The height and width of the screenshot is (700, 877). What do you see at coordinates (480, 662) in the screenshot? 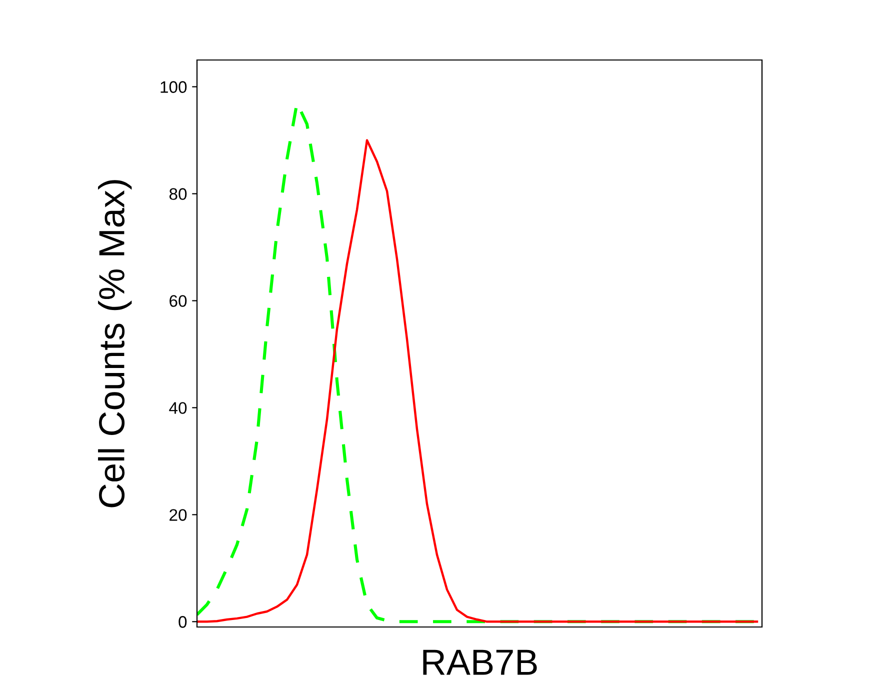
I see `x-axis-title: RAB7B` at bounding box center [480, 662].